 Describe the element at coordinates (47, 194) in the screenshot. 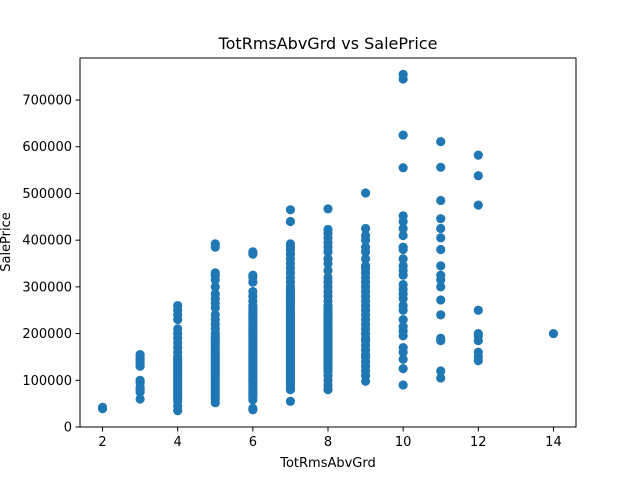

I see `y-tick-label: 500000` at that location.